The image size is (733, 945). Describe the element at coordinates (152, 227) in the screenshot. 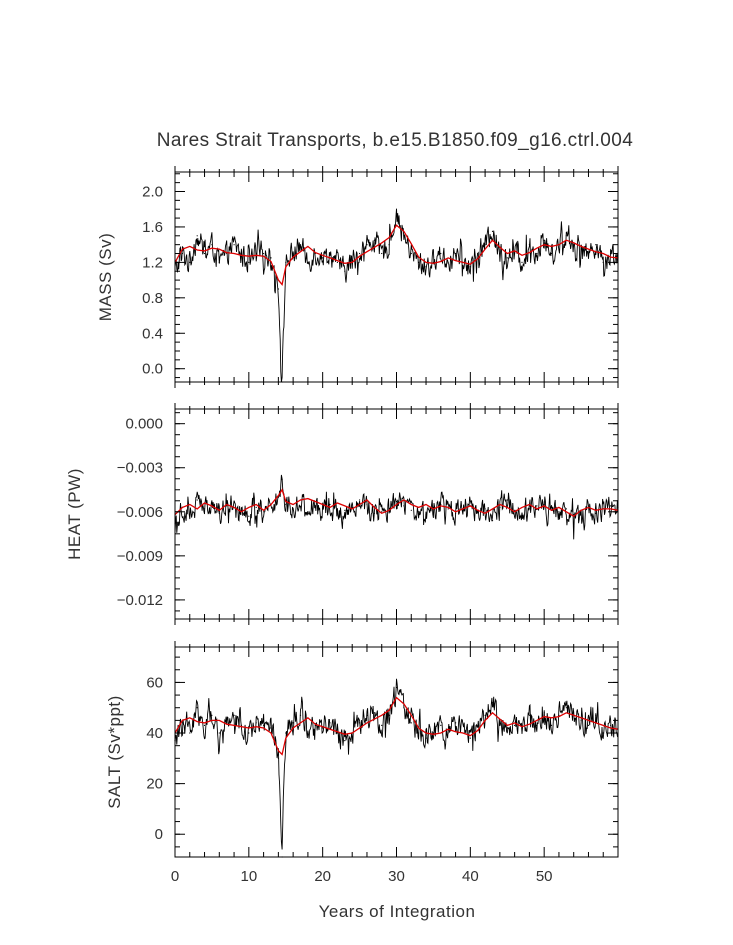

I see `mass-ytick-label: 1.6` at that location.